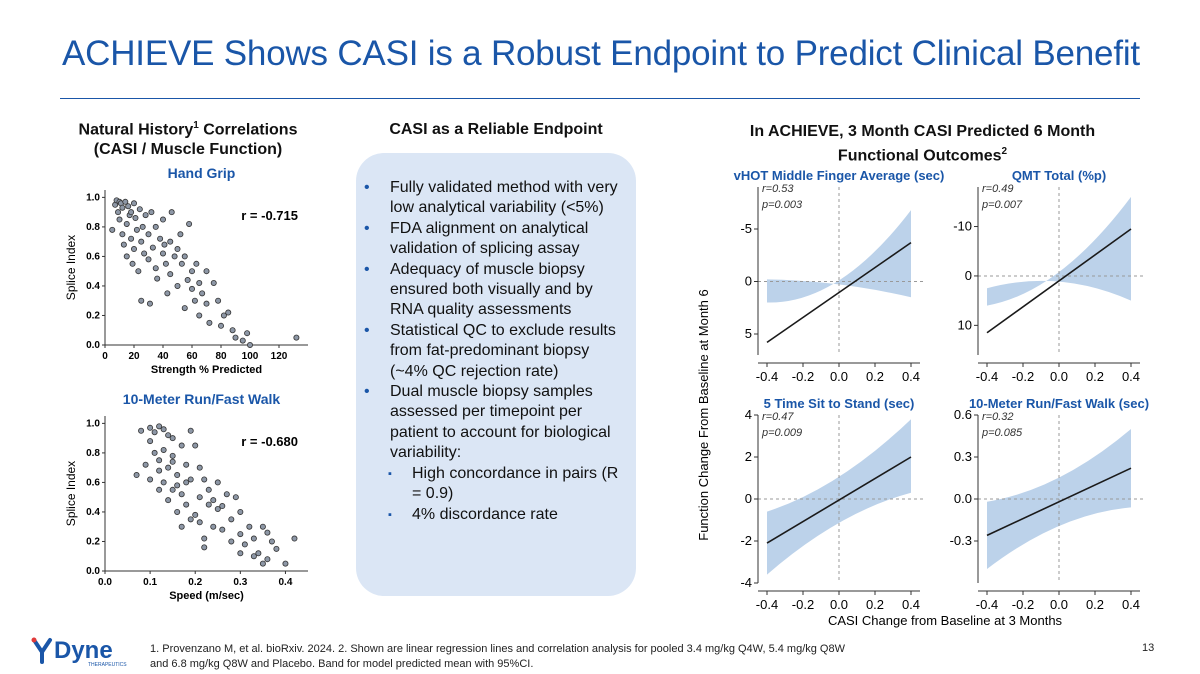 The width and height of the screenshot is (1200, 674). What do you see at coordinates (269, 215) in the screenshot?
I see `correlation-label: r = -0.715` at bounding box center [269, 215].